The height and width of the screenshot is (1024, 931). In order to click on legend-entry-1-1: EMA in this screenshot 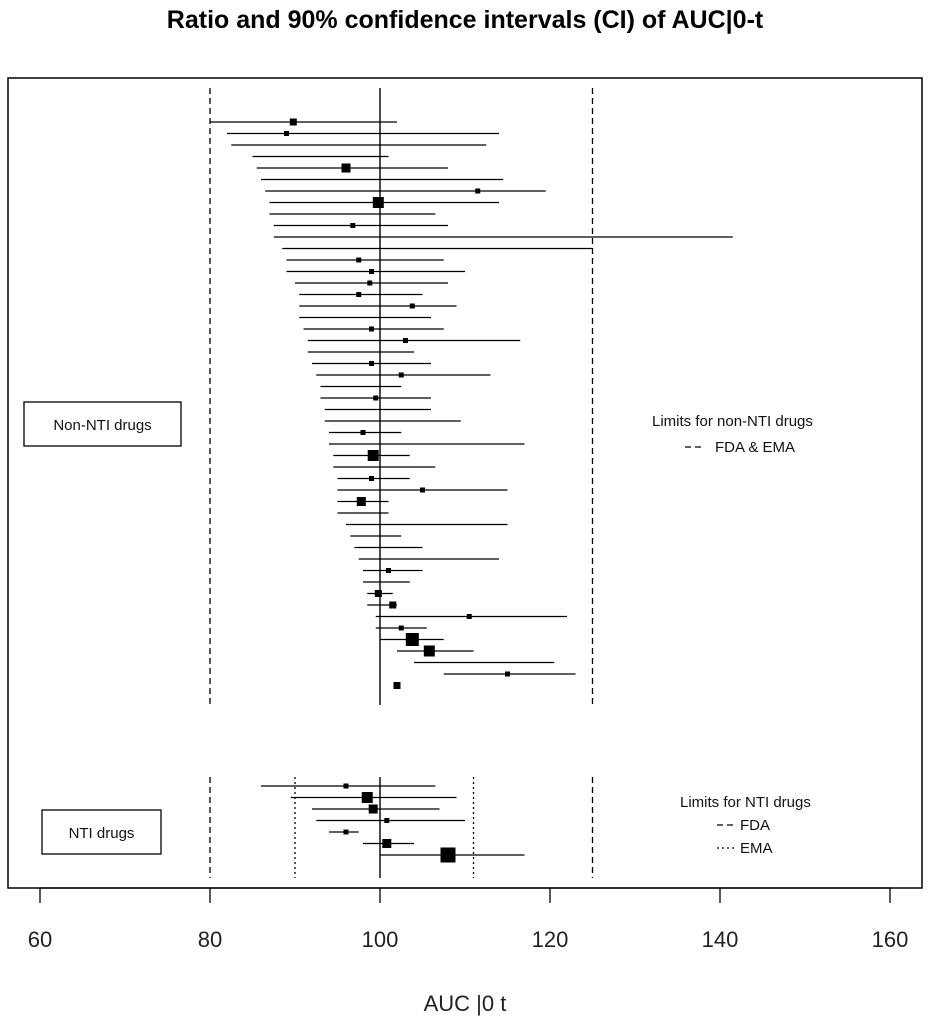, I will do `click(756, 848)`.